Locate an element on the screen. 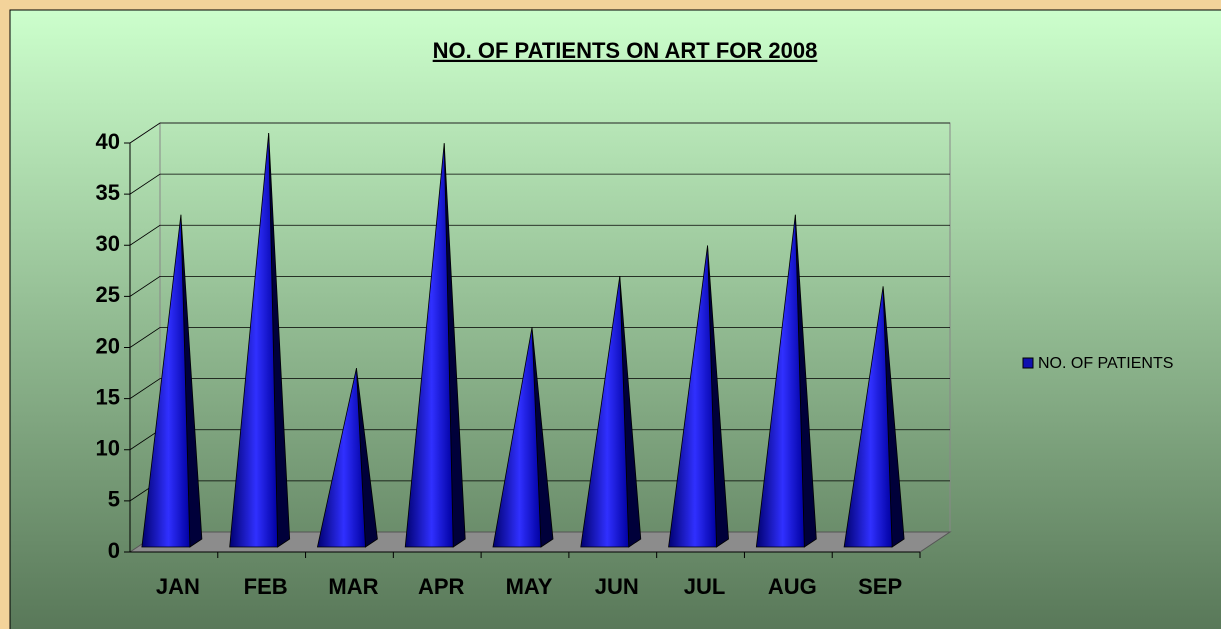 Image resolution: width=1221 pixels, height=629 pixels. x-tick-label: AUG is located at coordinates (792, 586).